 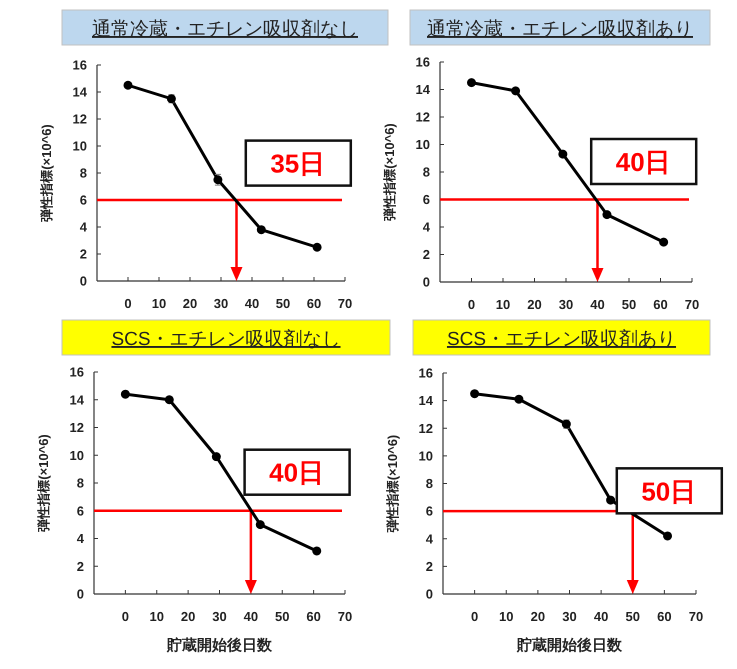 I want to click on chart-title: SCS・エチレン吸収剤なし, so click(x=226, y=339).